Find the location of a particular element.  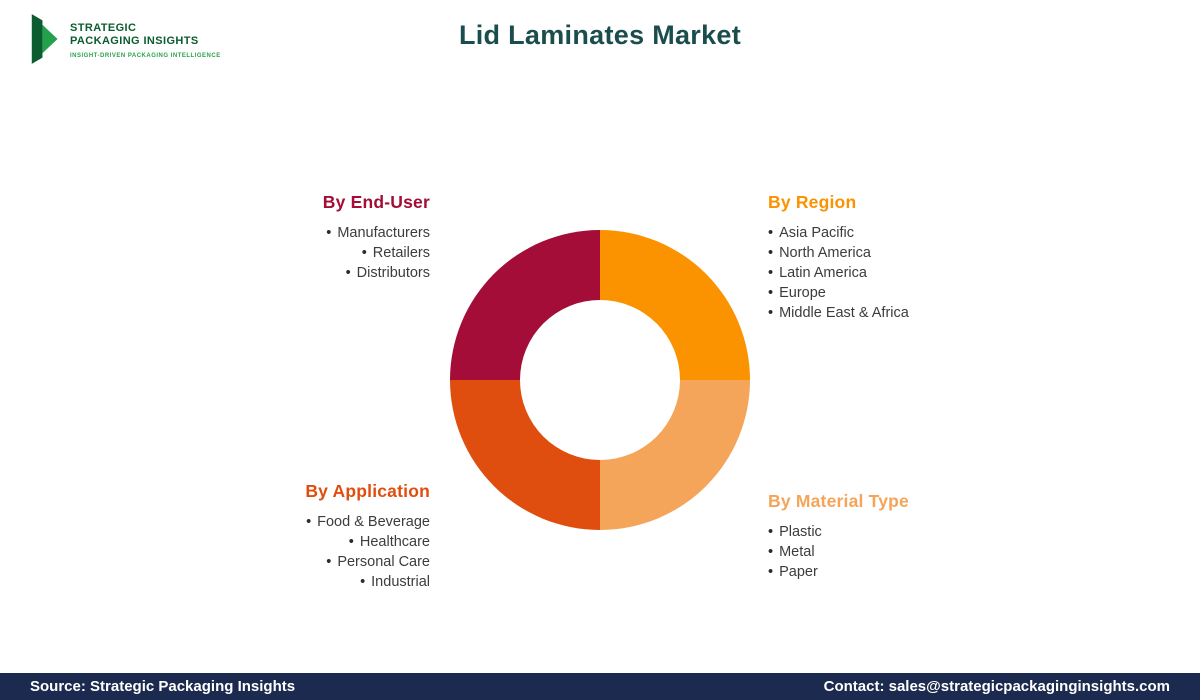

list-item: Manufacturers is located at coordinates (305, 233).